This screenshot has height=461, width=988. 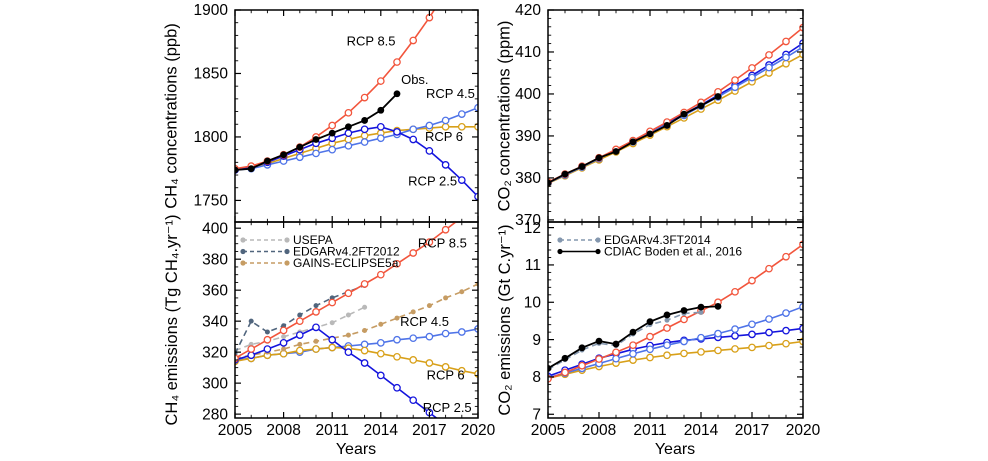 What do you see at coordinates (346, 252) in the screenshot?
I see `svg-text: EDGARv4.2FT2012` at bounding box center [346, 252].